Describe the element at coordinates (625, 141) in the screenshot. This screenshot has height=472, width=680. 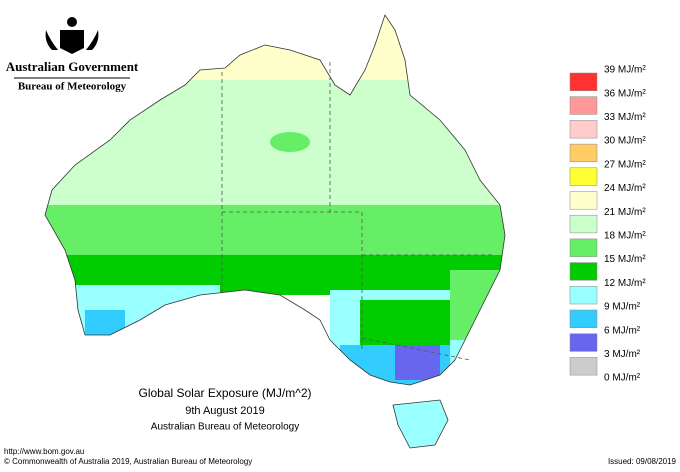
I see `legend-label: 30 MJ/m²` at that location.